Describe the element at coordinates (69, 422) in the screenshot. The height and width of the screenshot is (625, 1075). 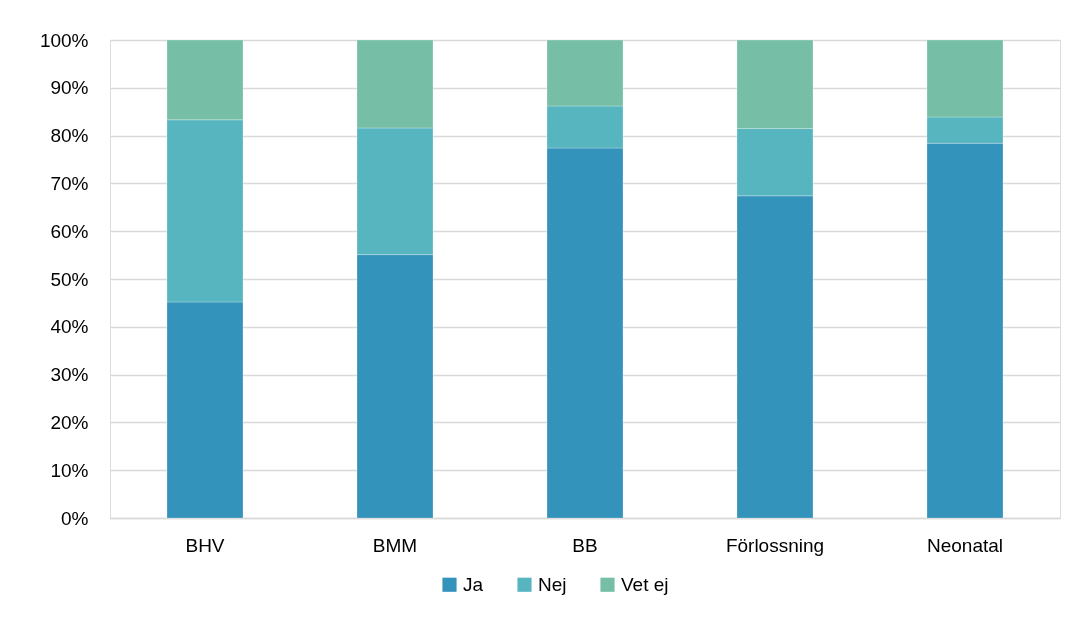
I see `y-tick-label: 20%` at that location.